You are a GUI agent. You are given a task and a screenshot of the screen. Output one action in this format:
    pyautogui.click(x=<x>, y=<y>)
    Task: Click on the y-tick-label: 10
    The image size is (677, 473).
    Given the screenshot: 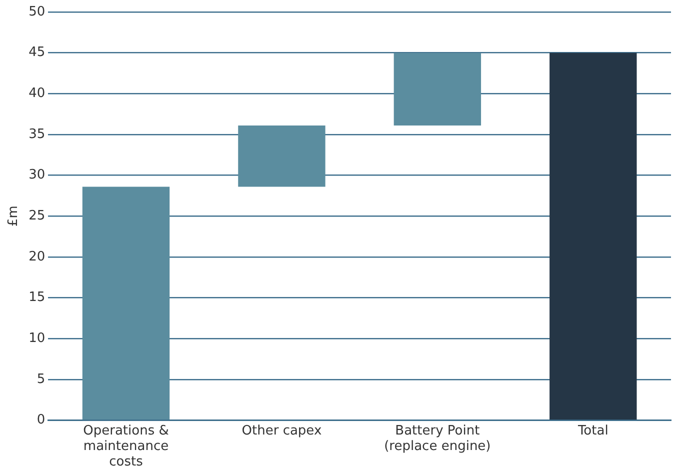 What is the action you would take?
    pyautogui.click(x=37, y=338)
    